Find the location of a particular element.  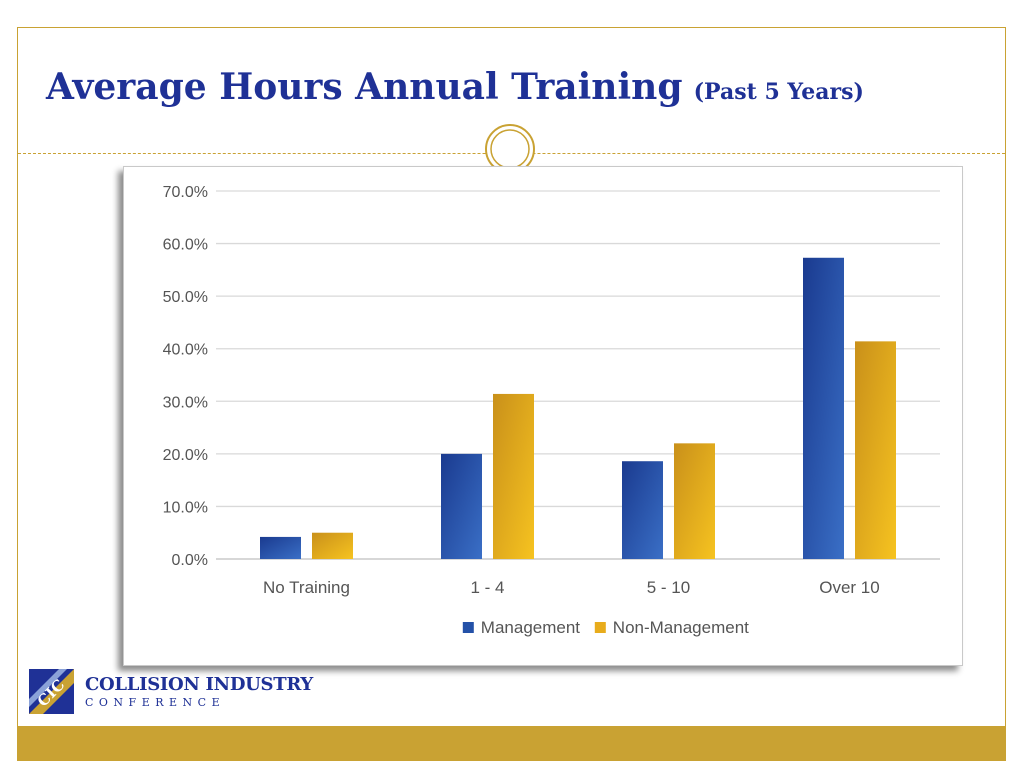

y-tick-label: 60.0% is located at coordinates (185, 245).